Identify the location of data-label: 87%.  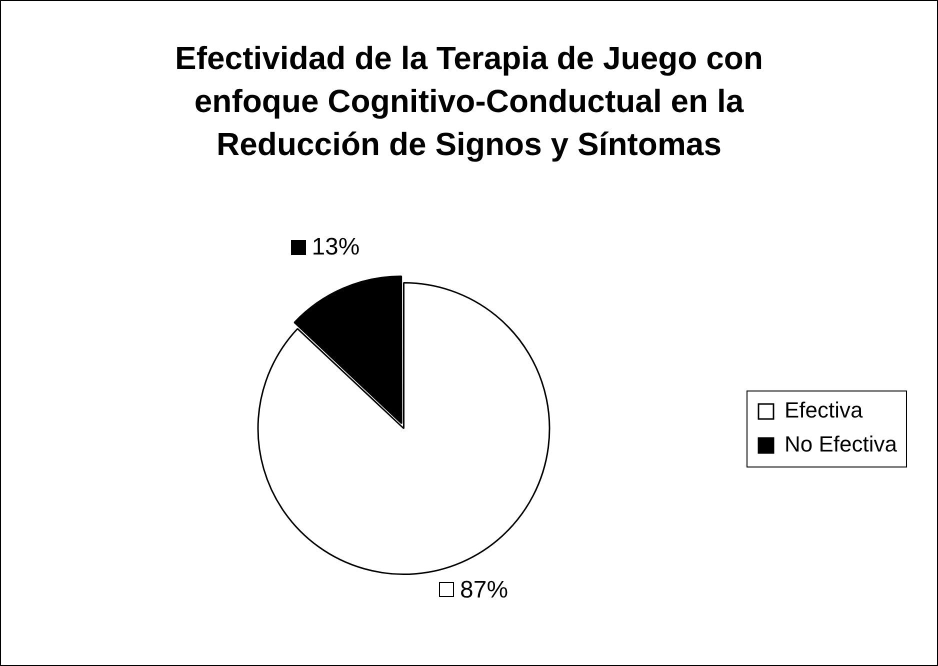
(484, 590).